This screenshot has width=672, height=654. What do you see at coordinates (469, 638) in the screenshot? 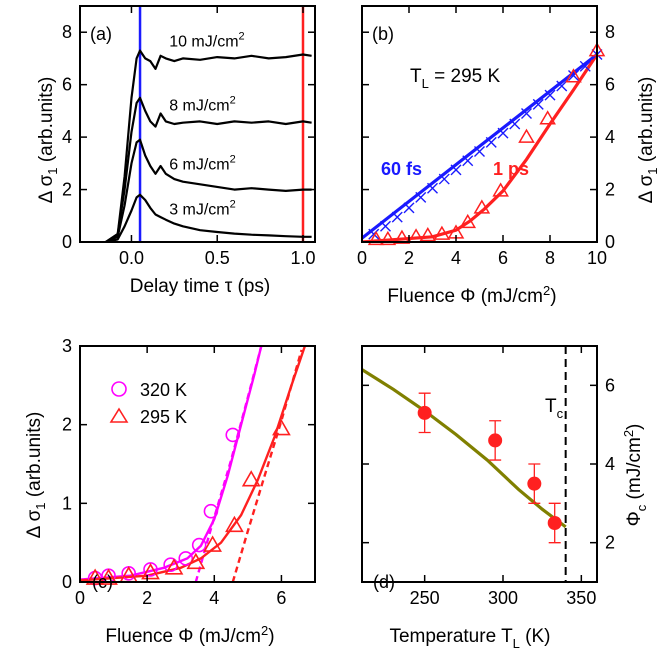
I see `svg-text: Temperature TL (K)` at bounding box center [469, 638].